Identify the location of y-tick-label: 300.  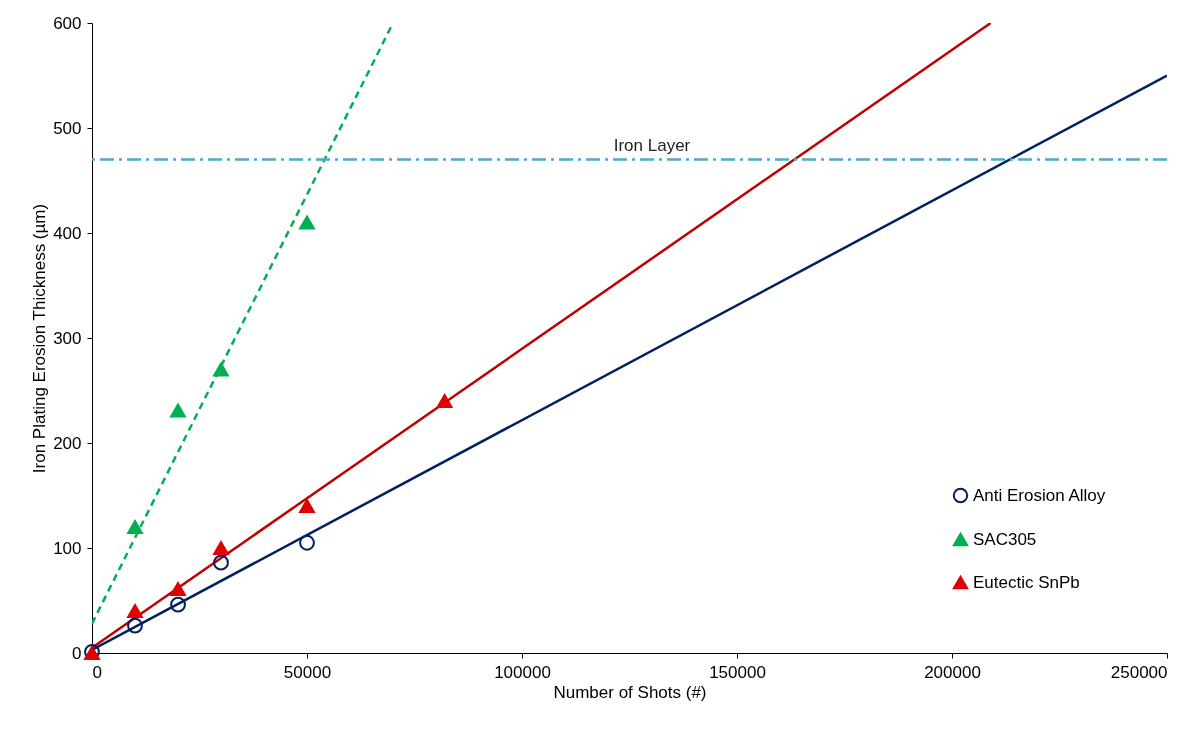
(67, 338).